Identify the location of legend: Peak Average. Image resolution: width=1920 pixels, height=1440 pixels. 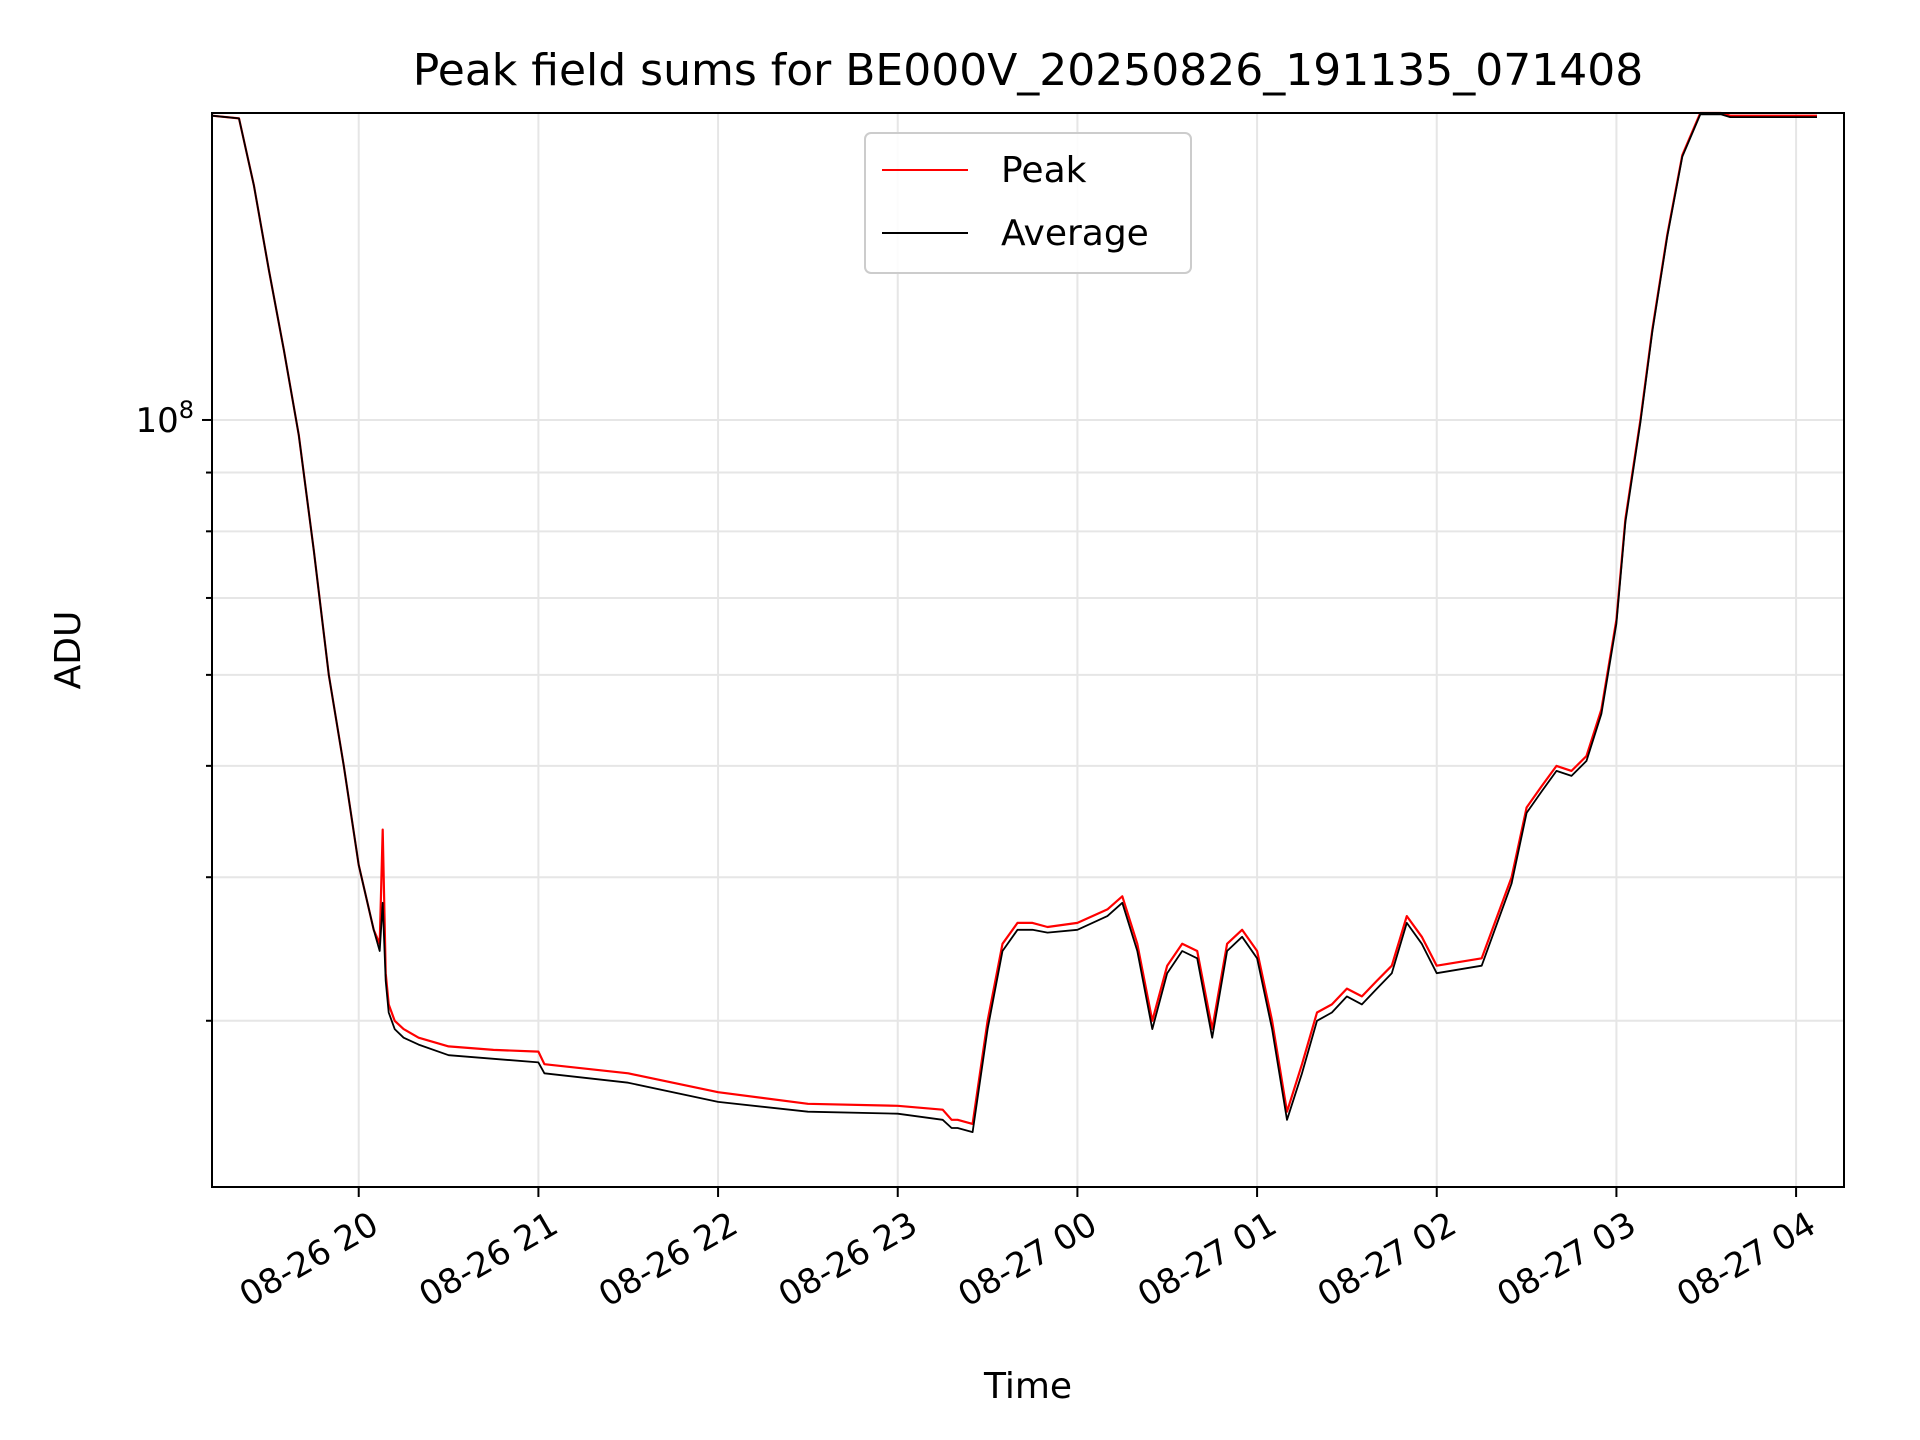
(1028, 203).